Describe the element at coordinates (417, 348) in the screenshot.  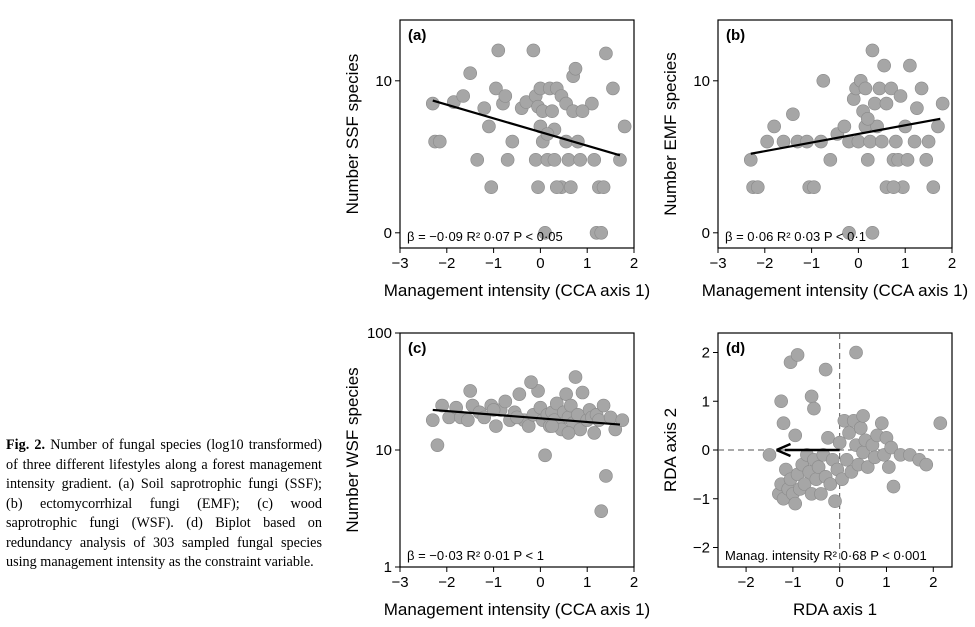
I see `panel-label: (c)` at that location.